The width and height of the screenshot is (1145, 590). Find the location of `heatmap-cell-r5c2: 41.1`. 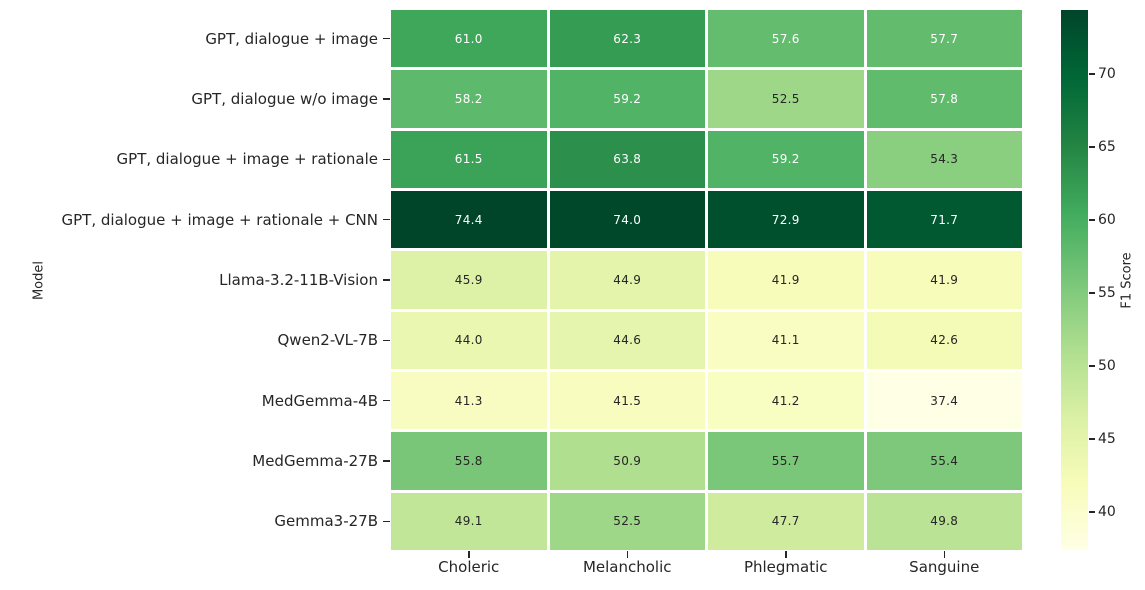

heatmap-cell-r5c2: 41.1 is located at coordinates (786, 340).